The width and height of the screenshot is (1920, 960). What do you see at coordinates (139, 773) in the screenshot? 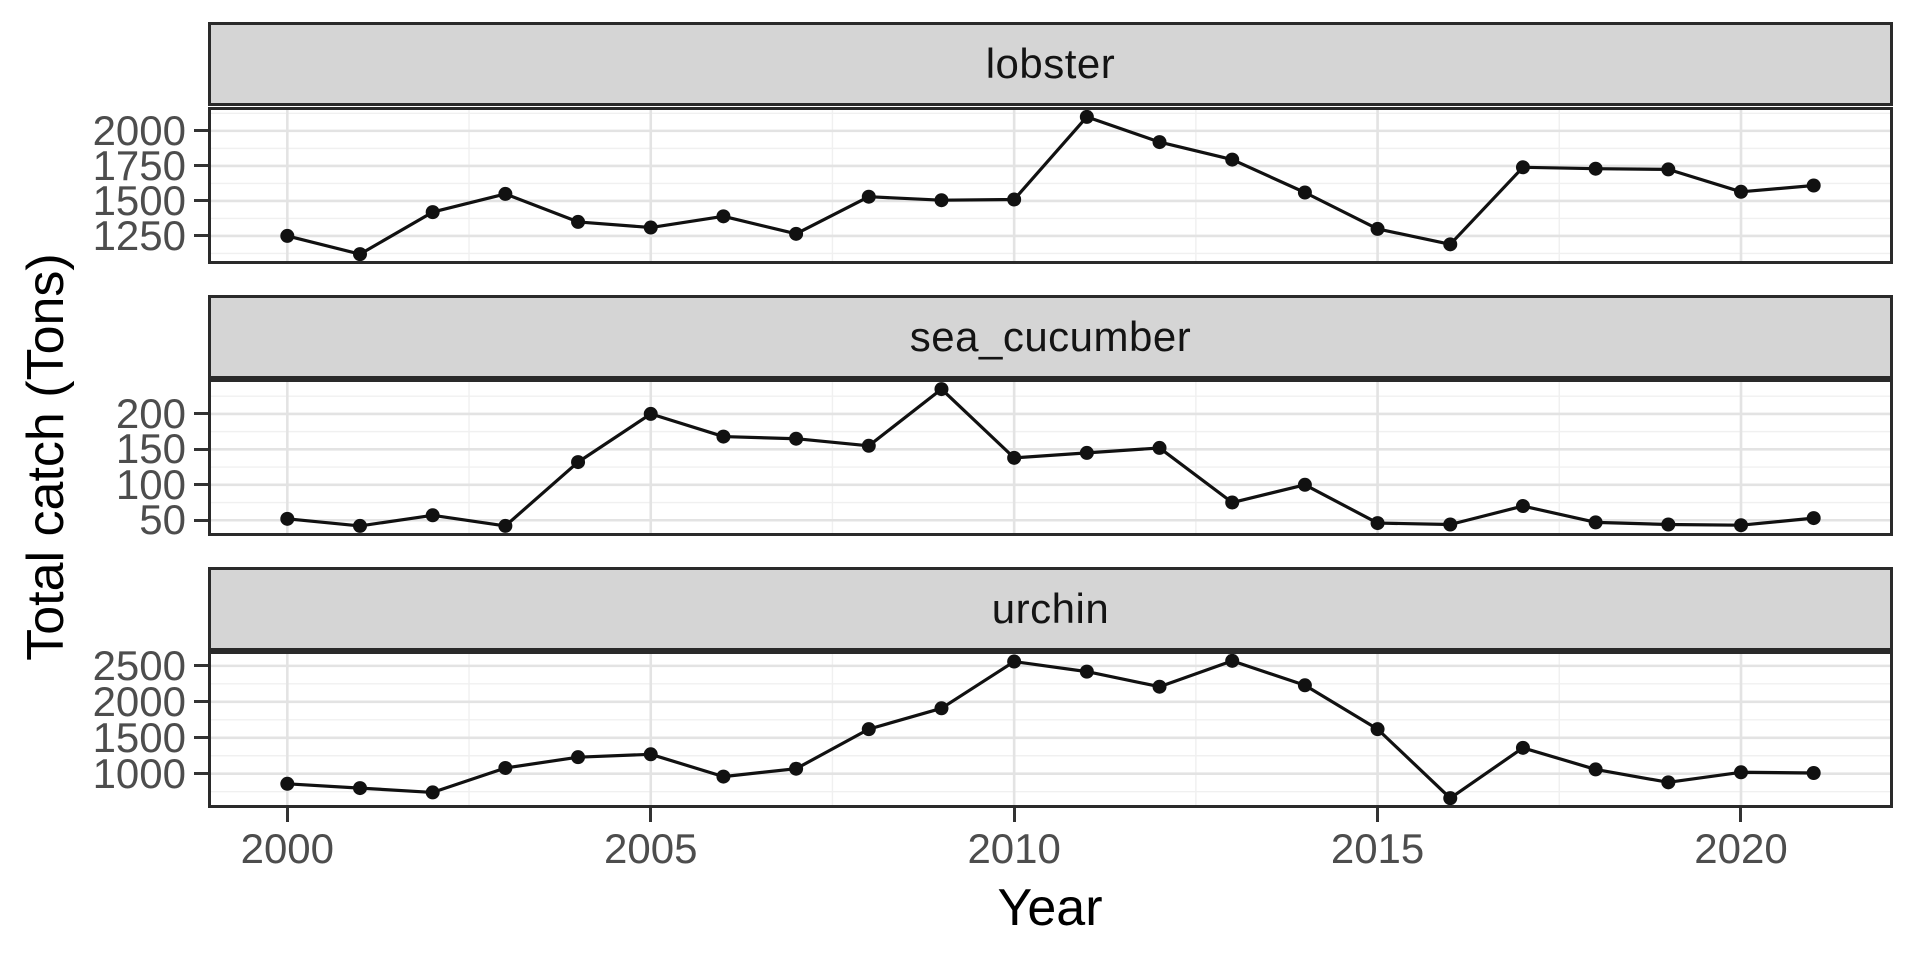
I see `y-axis-tick-label: 1000` at bounding box center [139, 773].